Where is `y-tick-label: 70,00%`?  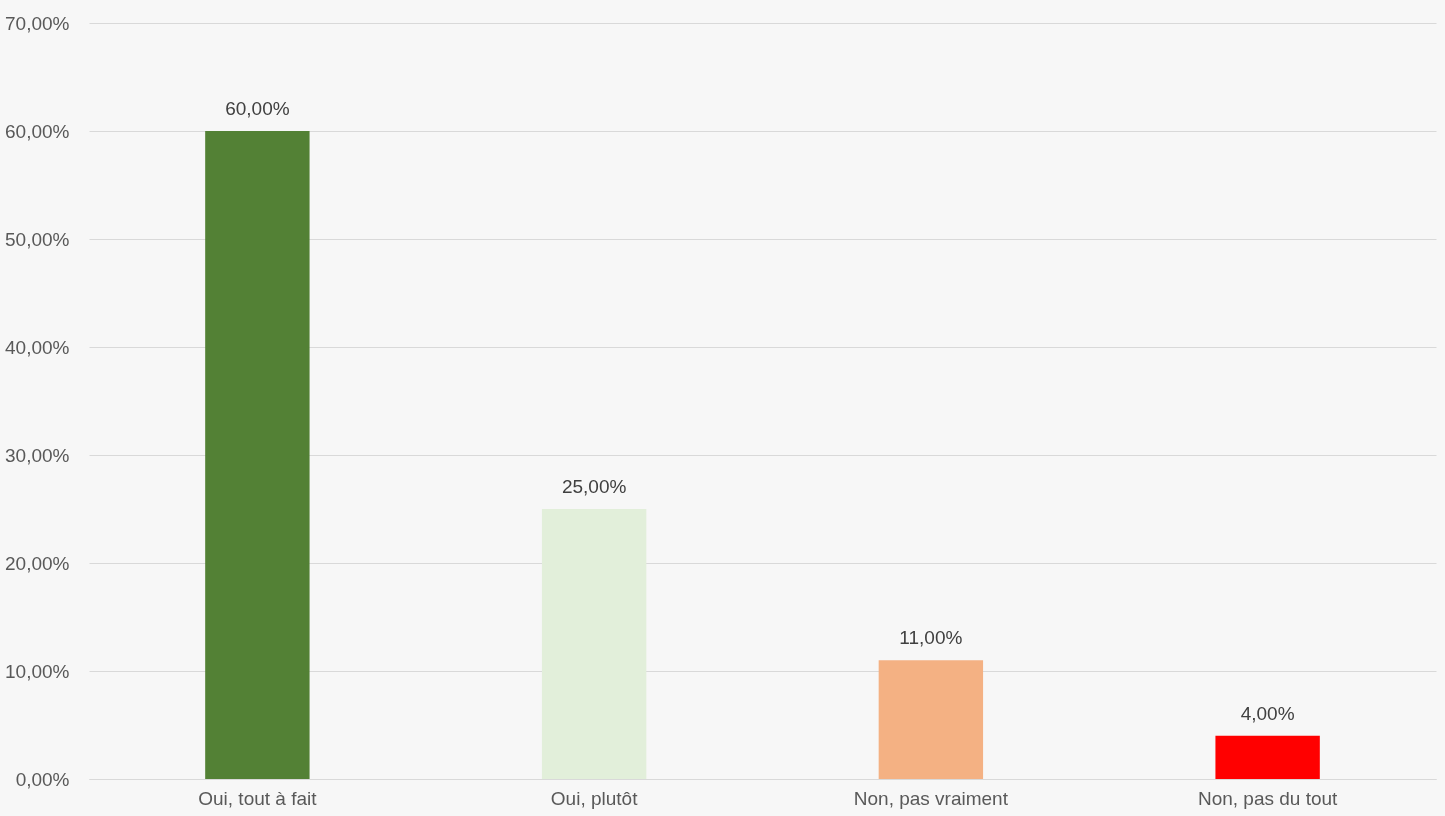 y-tick-label: 70,00% is located at coordinates (37, 23).